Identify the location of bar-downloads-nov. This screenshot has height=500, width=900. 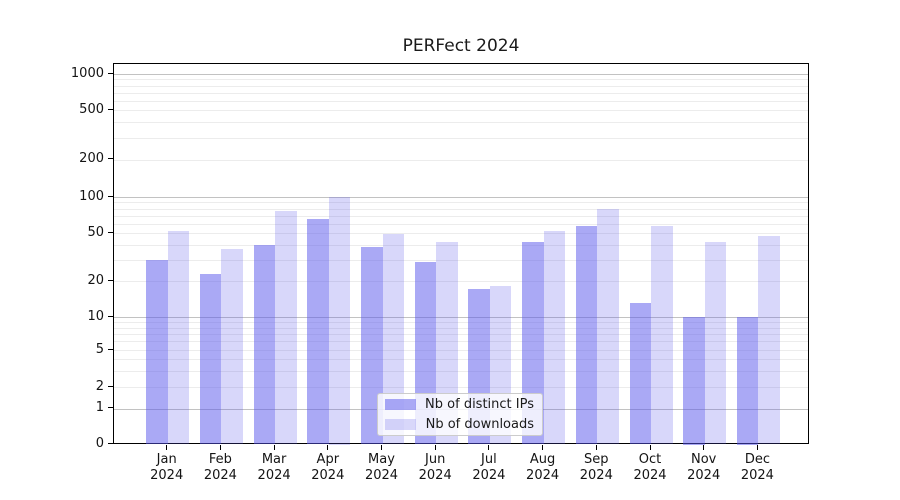
(715, 343).